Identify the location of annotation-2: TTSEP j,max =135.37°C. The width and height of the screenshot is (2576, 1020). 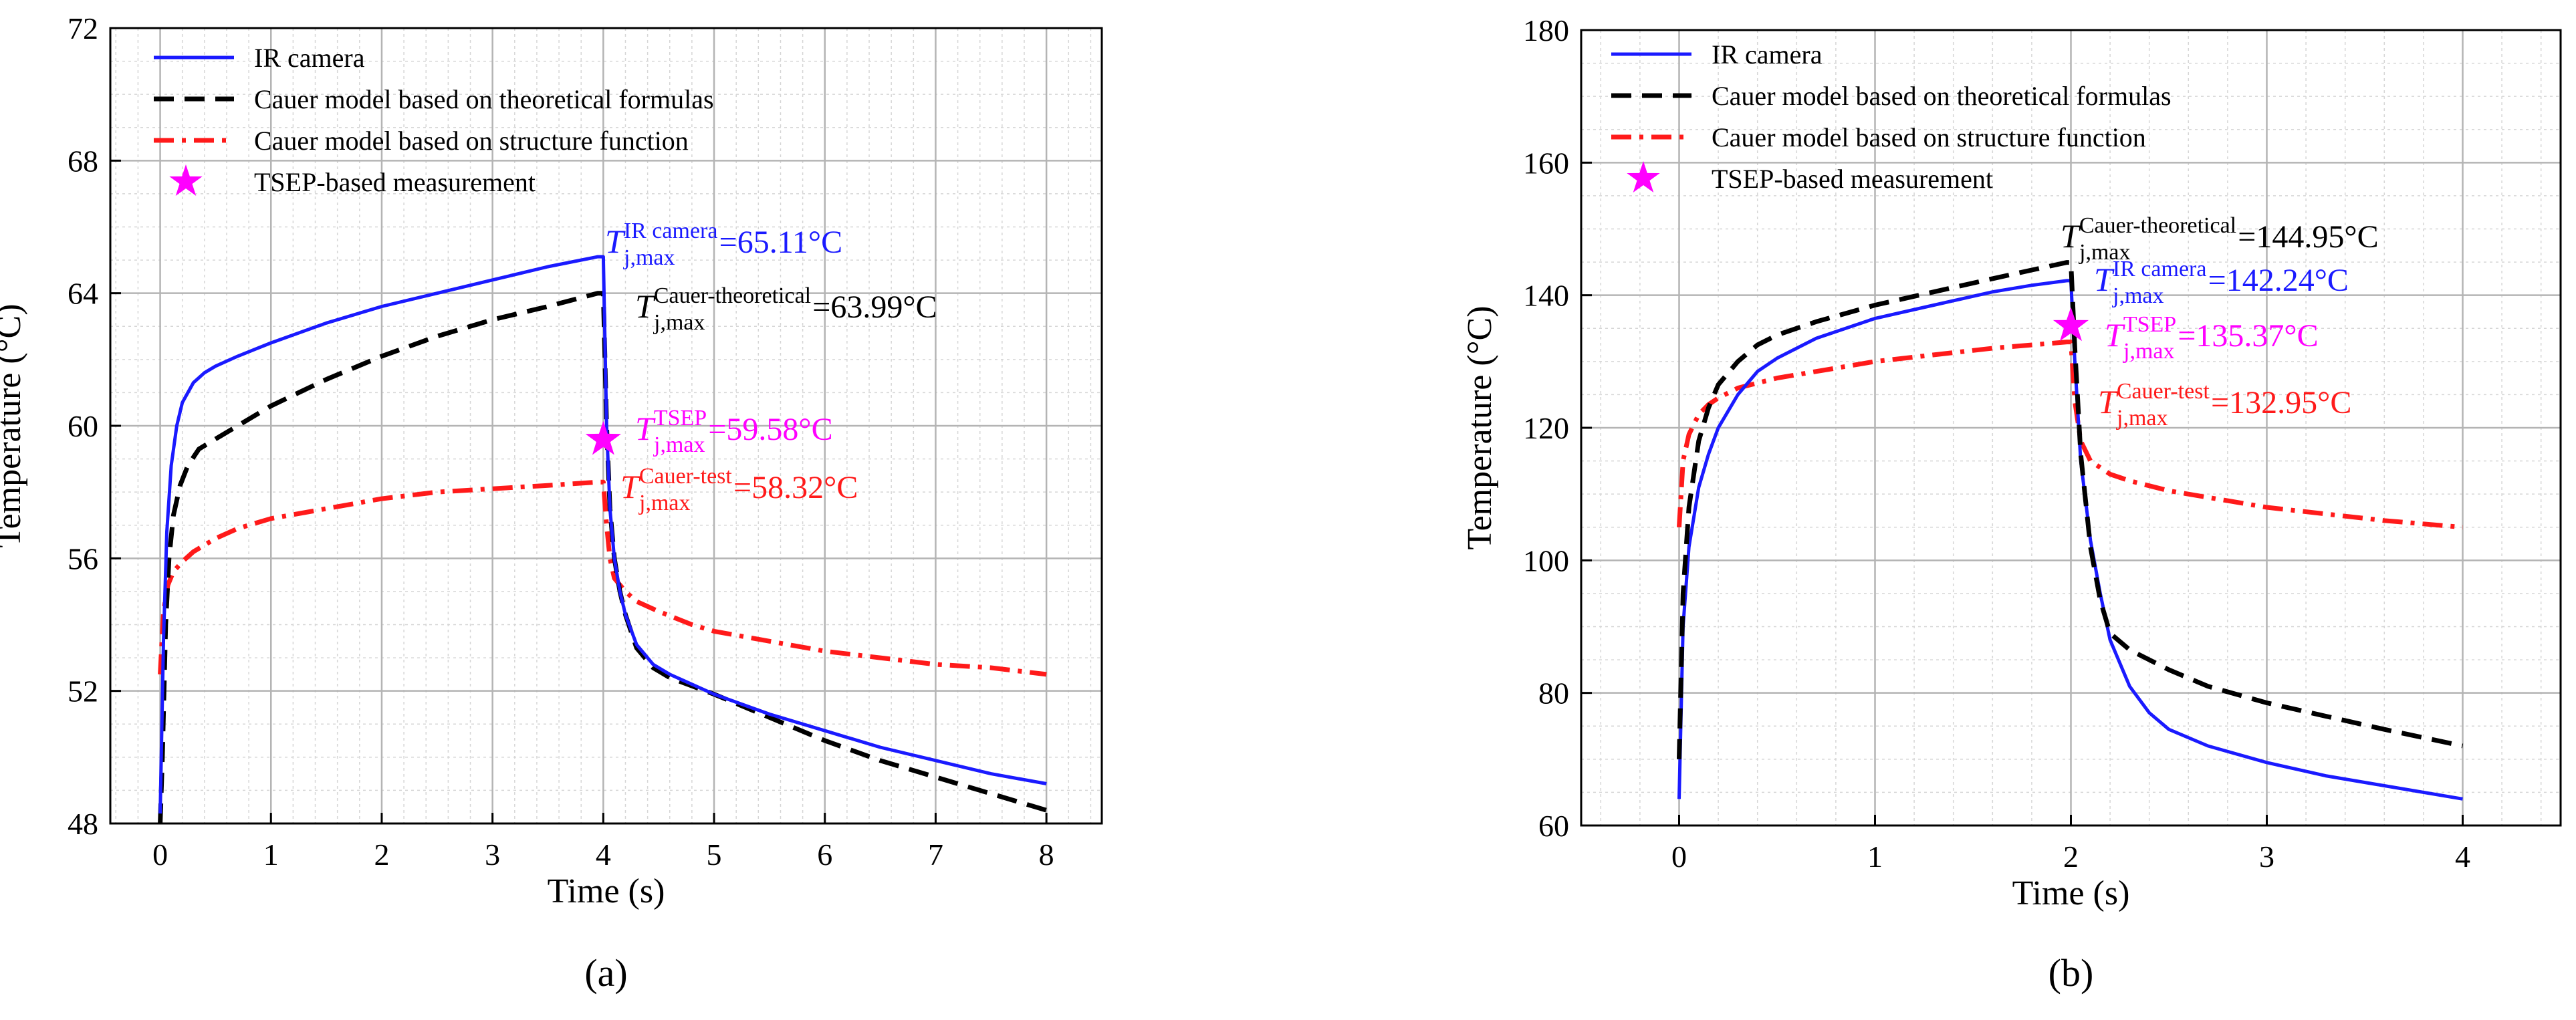
(2212, 338).